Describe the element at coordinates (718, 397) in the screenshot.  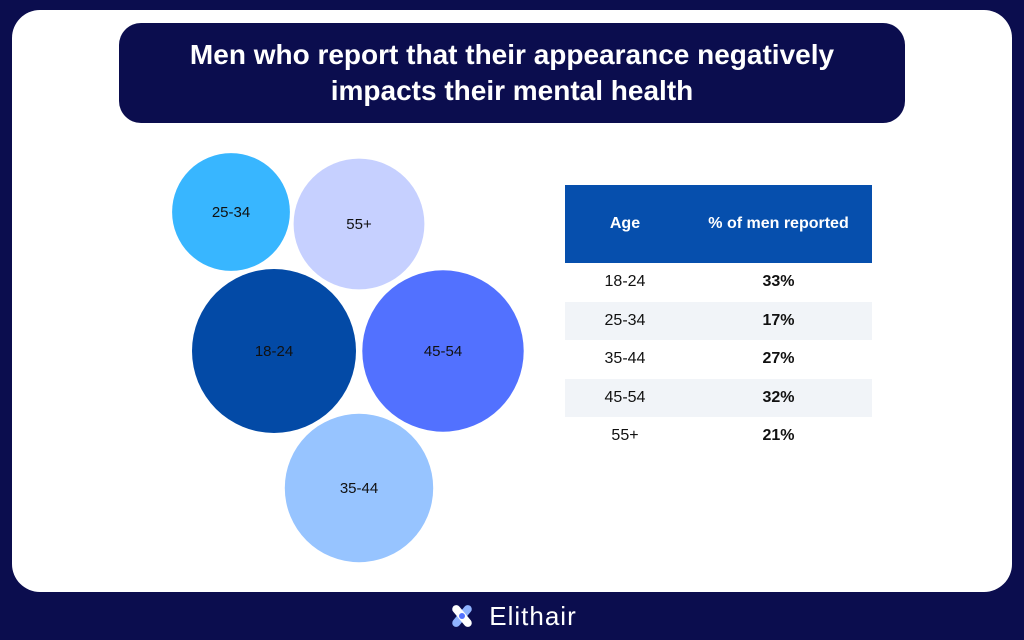
I see `table-row: 45-54 32%` at that location.